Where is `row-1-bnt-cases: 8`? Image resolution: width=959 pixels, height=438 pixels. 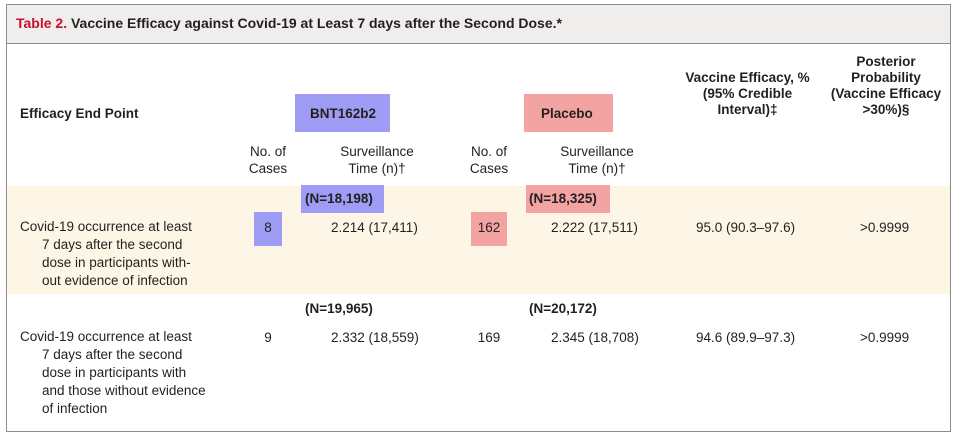
row-1-bnt-cases: 8 is located at coordinates (268, 227).